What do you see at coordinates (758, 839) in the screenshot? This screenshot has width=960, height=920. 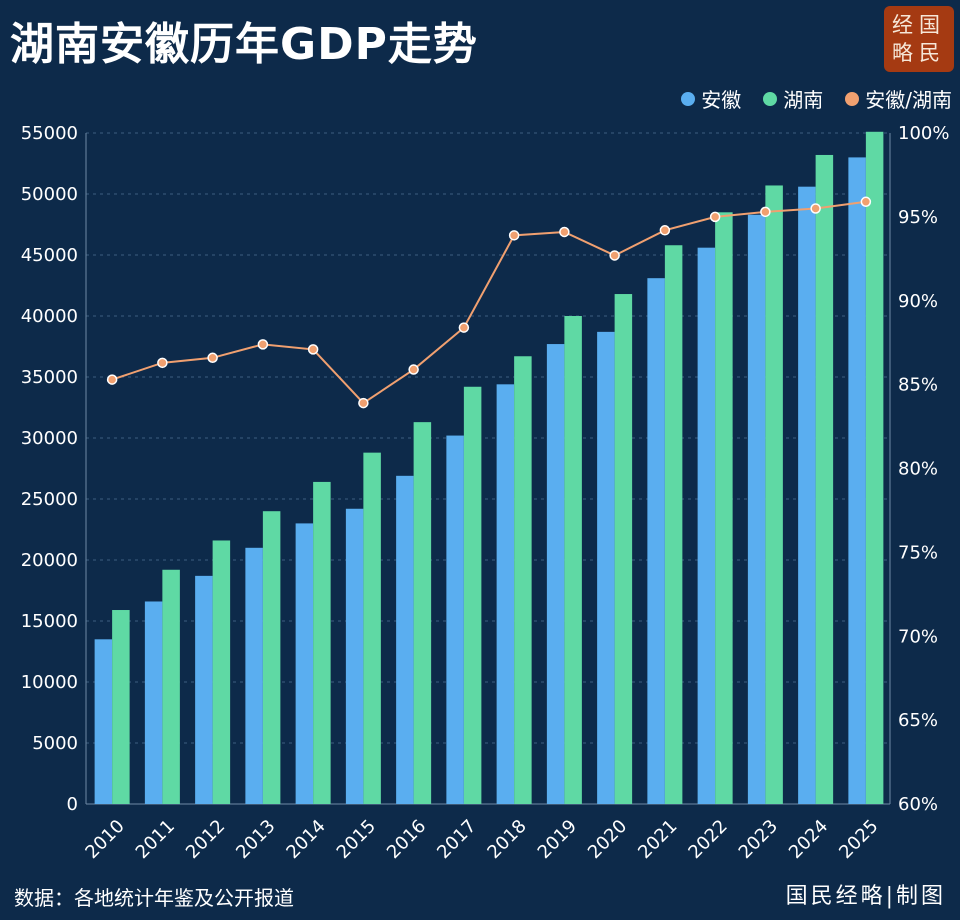 I see `x-tick-label: 2023` at bounding box center [758, 839].